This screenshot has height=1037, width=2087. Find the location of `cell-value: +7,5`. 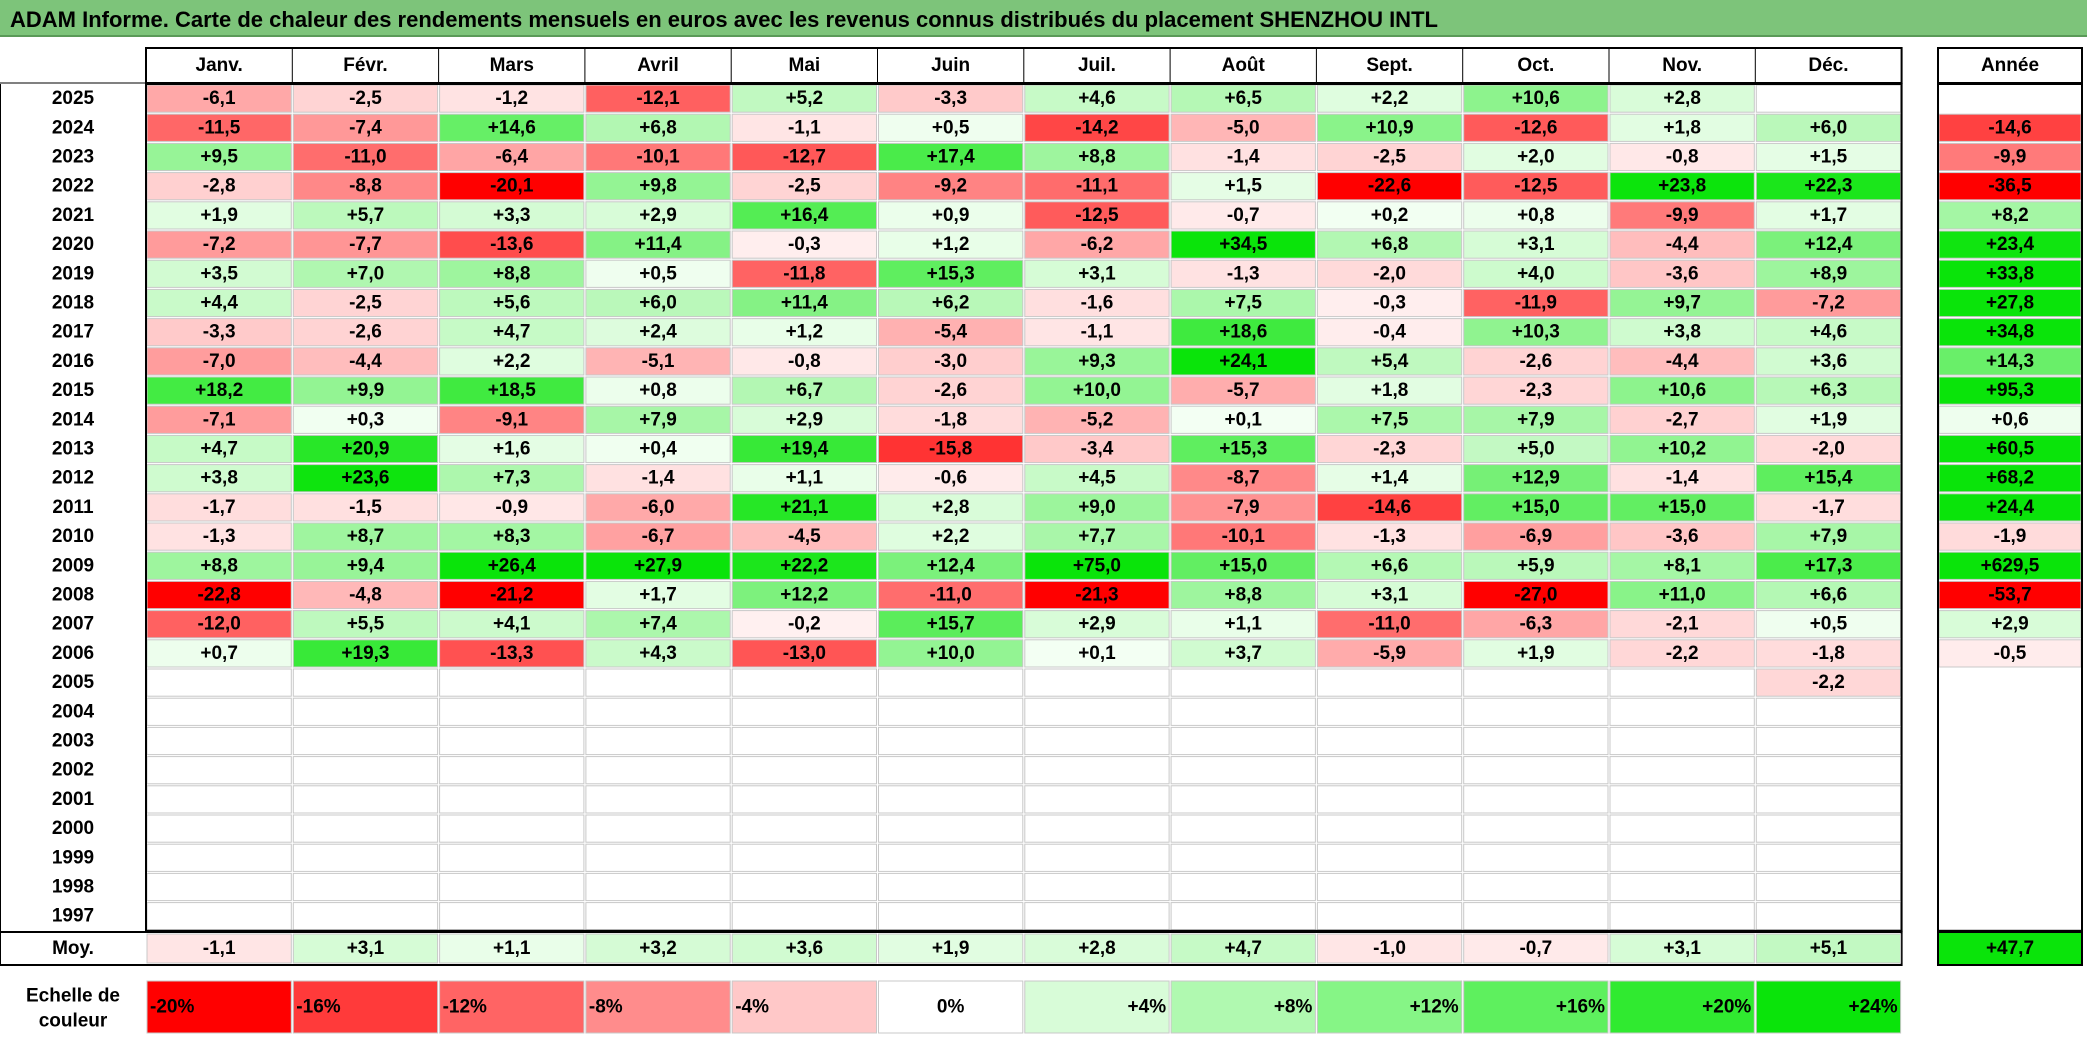

cell-value: +7,5 is located at coordinates (1390, 419).